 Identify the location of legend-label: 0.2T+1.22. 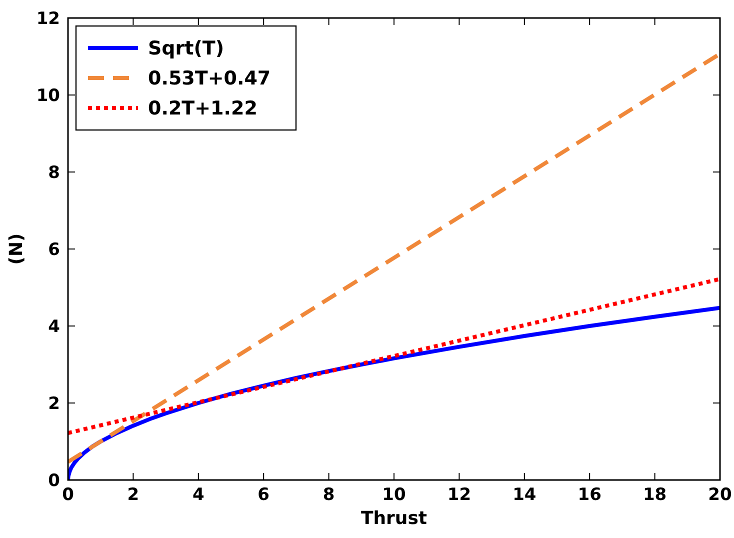
(203, 109).